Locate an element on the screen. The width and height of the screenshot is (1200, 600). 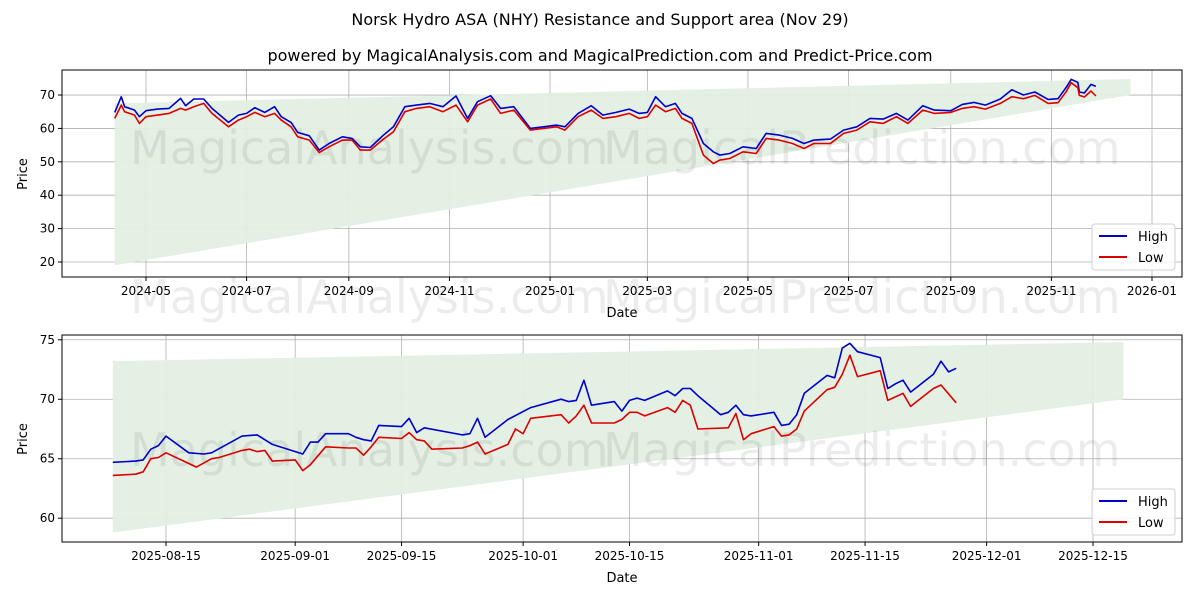
x-tick-label: 2025-03 is located at coordinates (647, 291).